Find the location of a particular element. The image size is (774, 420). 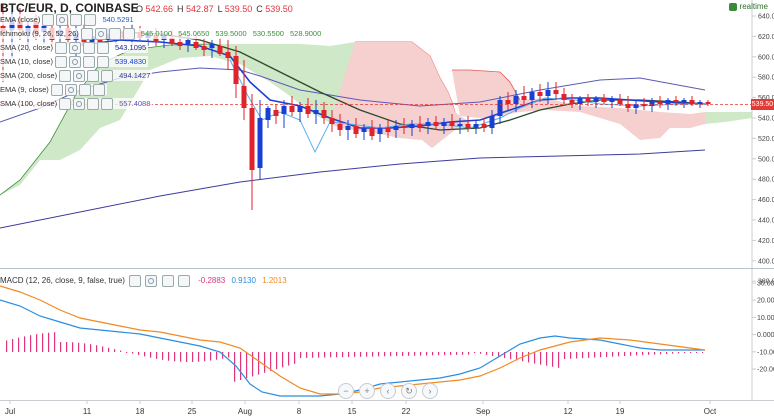

macd-label: MACD (12, 26, close, 9, false, true) is located at coordinates (62, 281).